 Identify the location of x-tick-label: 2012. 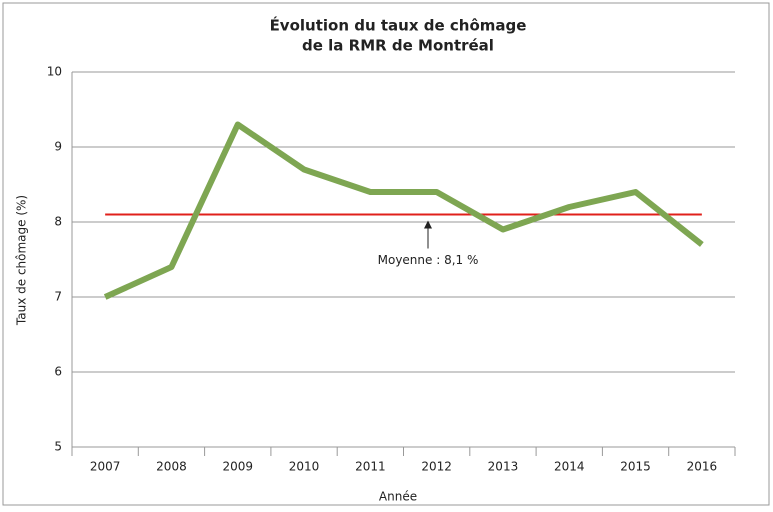
(436, 467).